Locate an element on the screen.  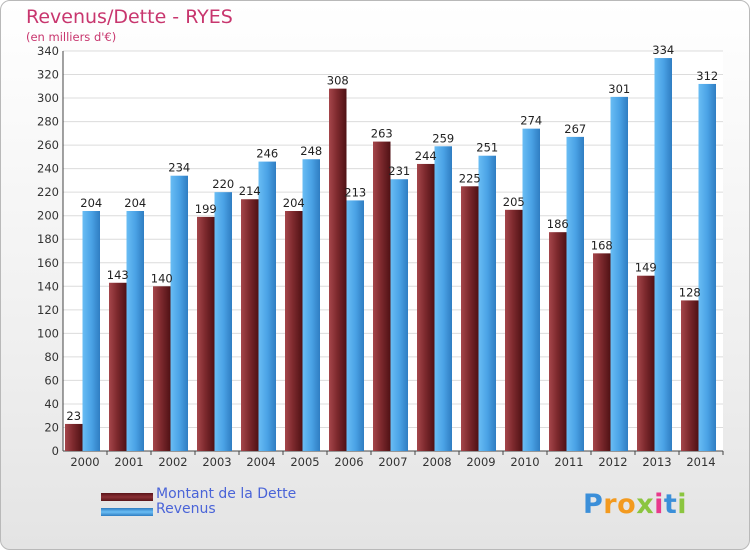
data-label-debt: 225 is located at coordinates (470, 178).